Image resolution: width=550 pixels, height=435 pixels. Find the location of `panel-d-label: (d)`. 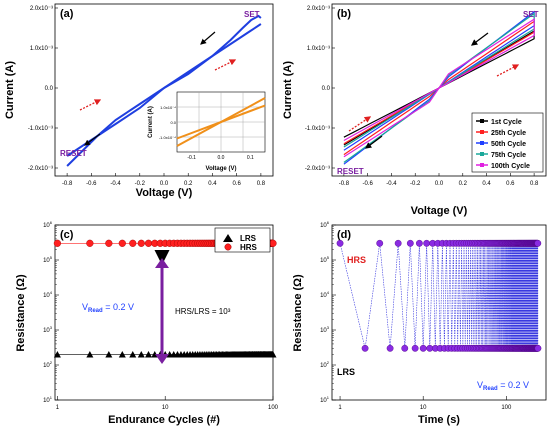

panel-d-label: (d) is located at coordinates (344, 235).